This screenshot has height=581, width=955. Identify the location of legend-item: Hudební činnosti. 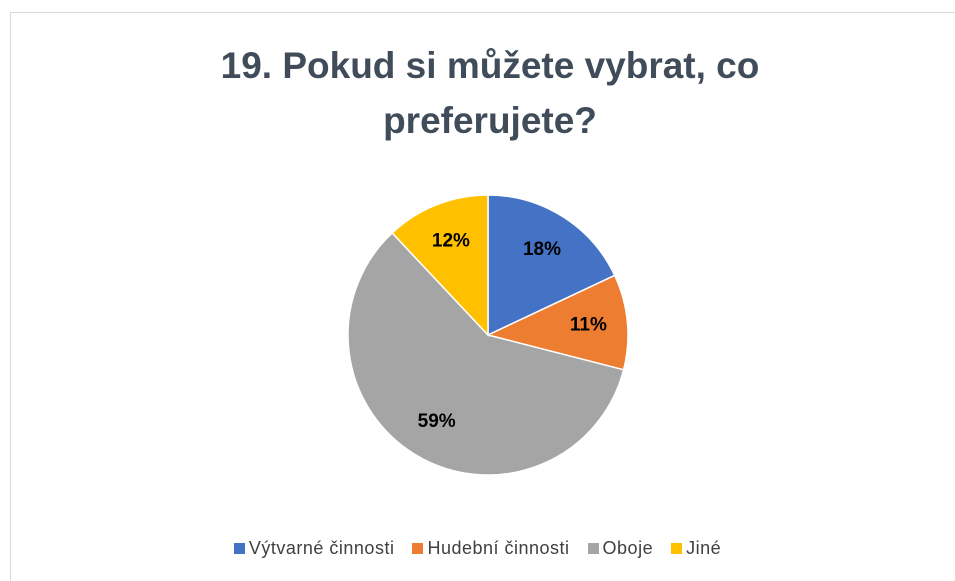
(490, 548).